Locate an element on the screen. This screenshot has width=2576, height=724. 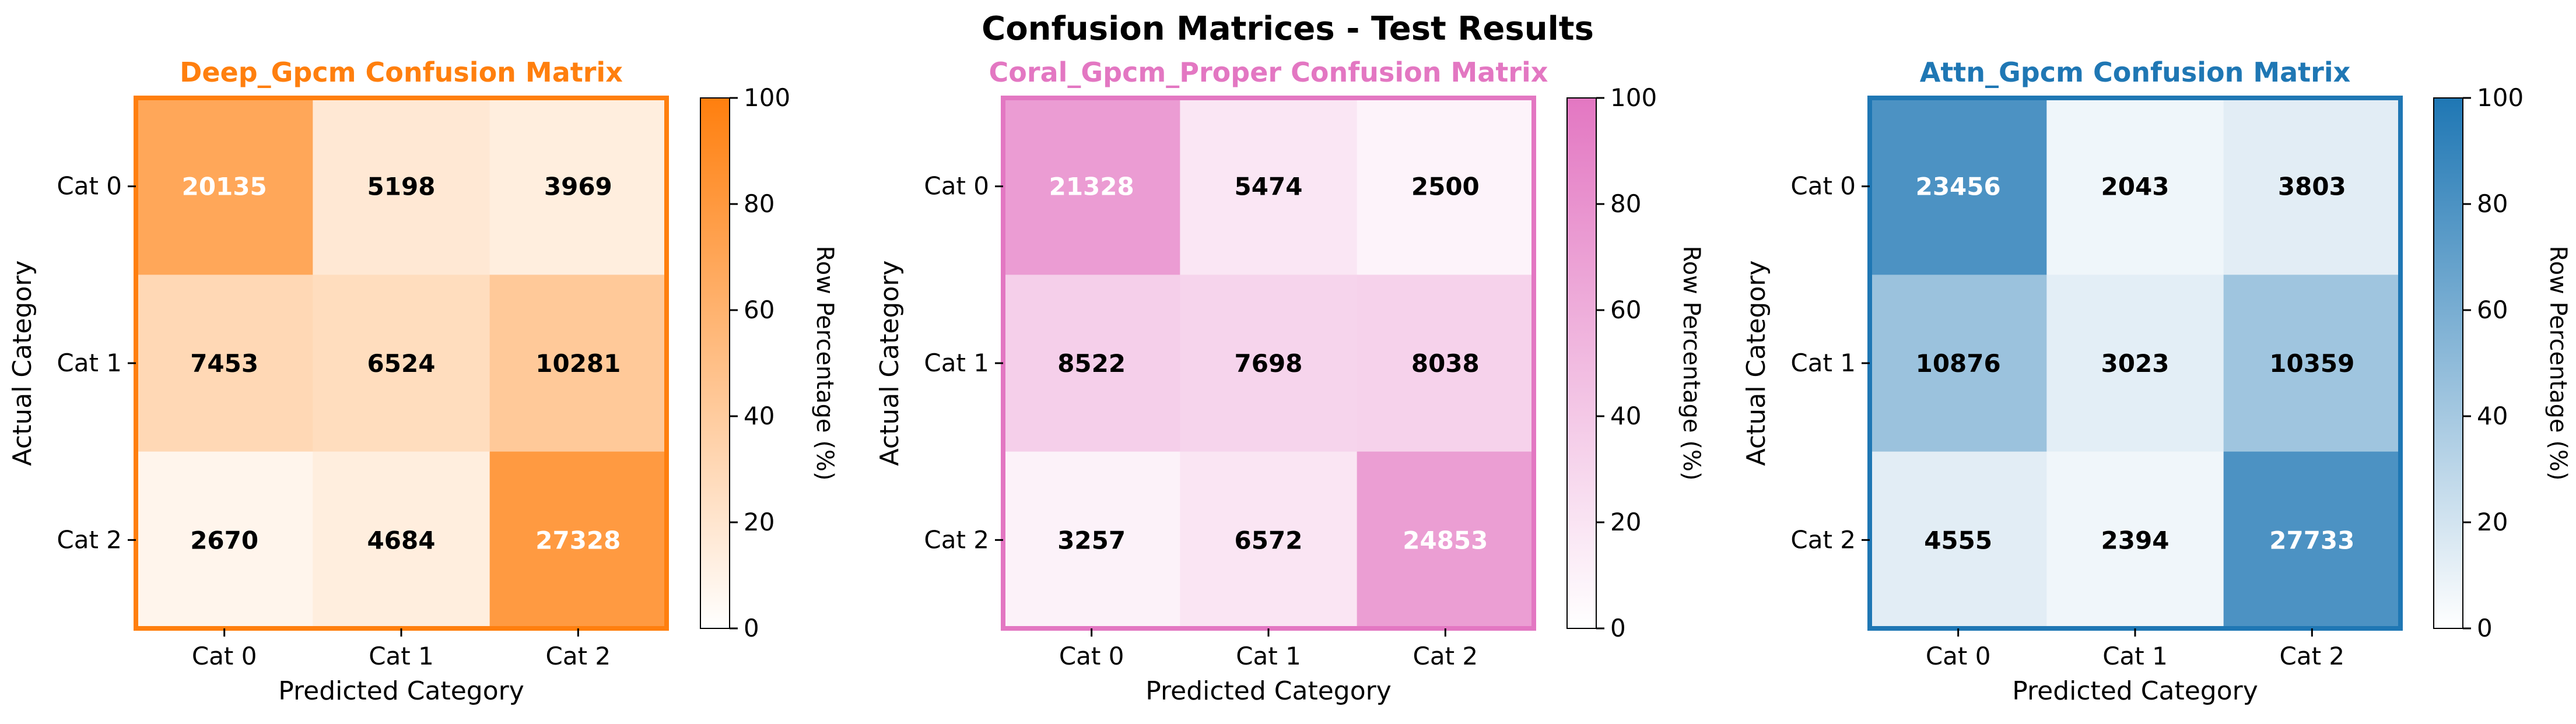
panel-title: Attn_Gpcm Confusion Matrix is located at coordinates (2135, 72).